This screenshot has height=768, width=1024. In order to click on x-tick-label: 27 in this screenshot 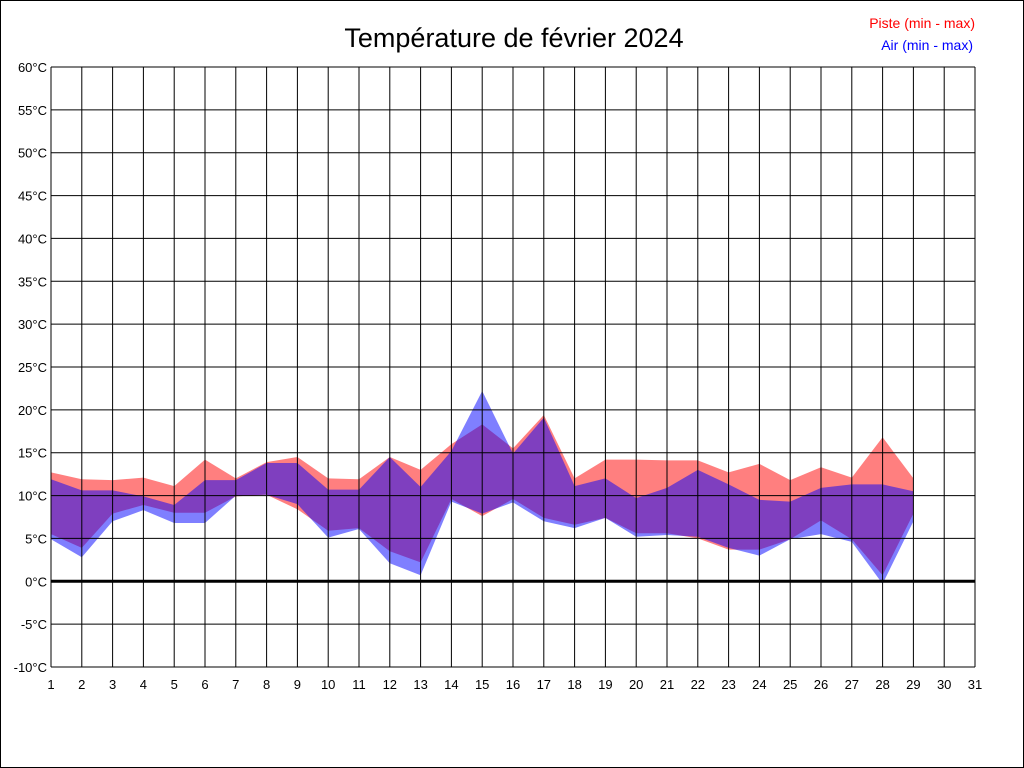, I will do `click(852, 684)`.